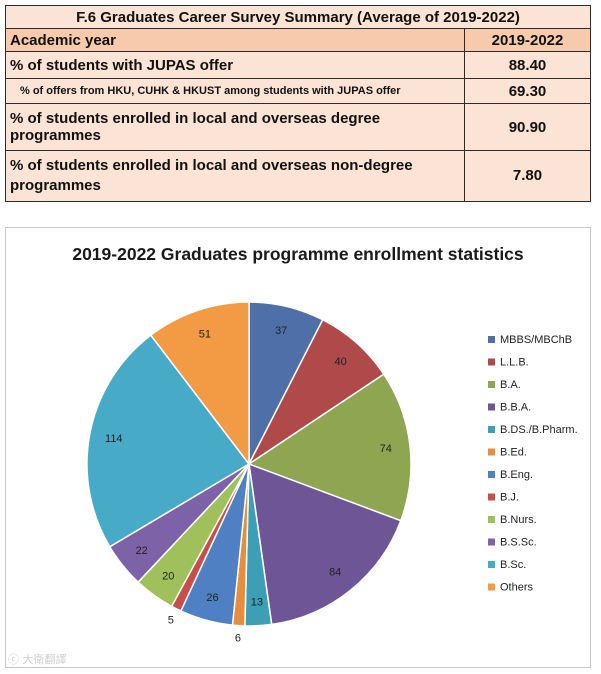 The height and width of the screenshot is (674, 601). Describe the element at coordinates (509, 498) in the screenshot. I see `legend-entry-b-j: B.J.` at that location.